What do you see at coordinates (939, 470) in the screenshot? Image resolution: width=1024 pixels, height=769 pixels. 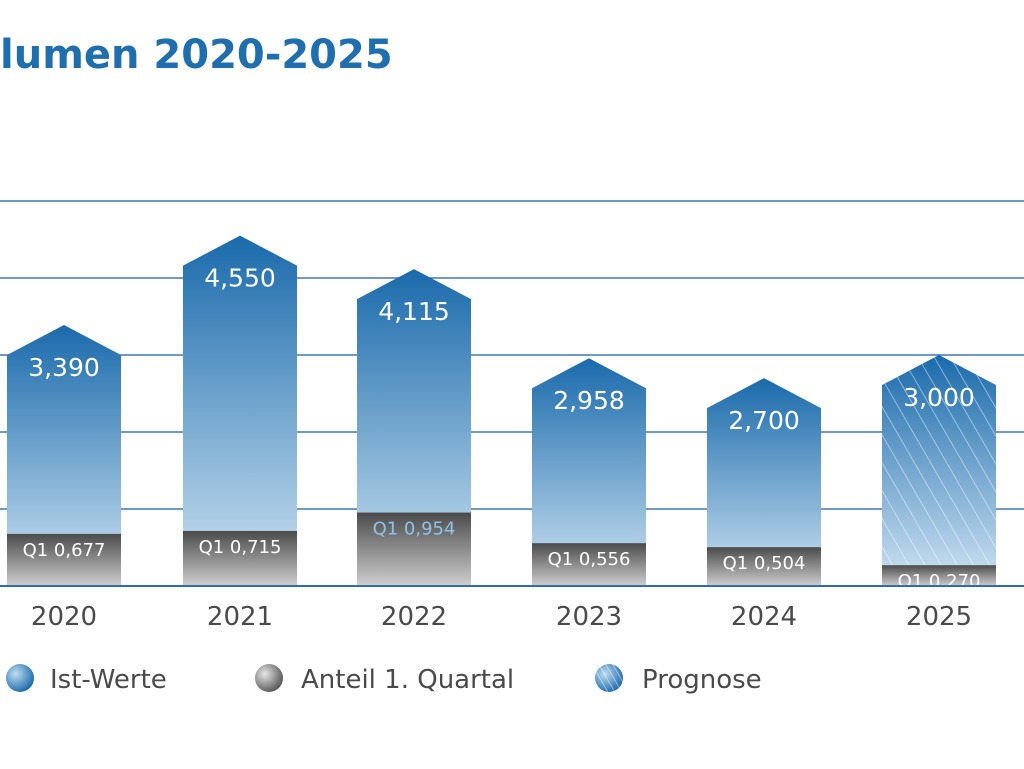 I see `bar-hatch-2025` at bounding box center [939, 470].